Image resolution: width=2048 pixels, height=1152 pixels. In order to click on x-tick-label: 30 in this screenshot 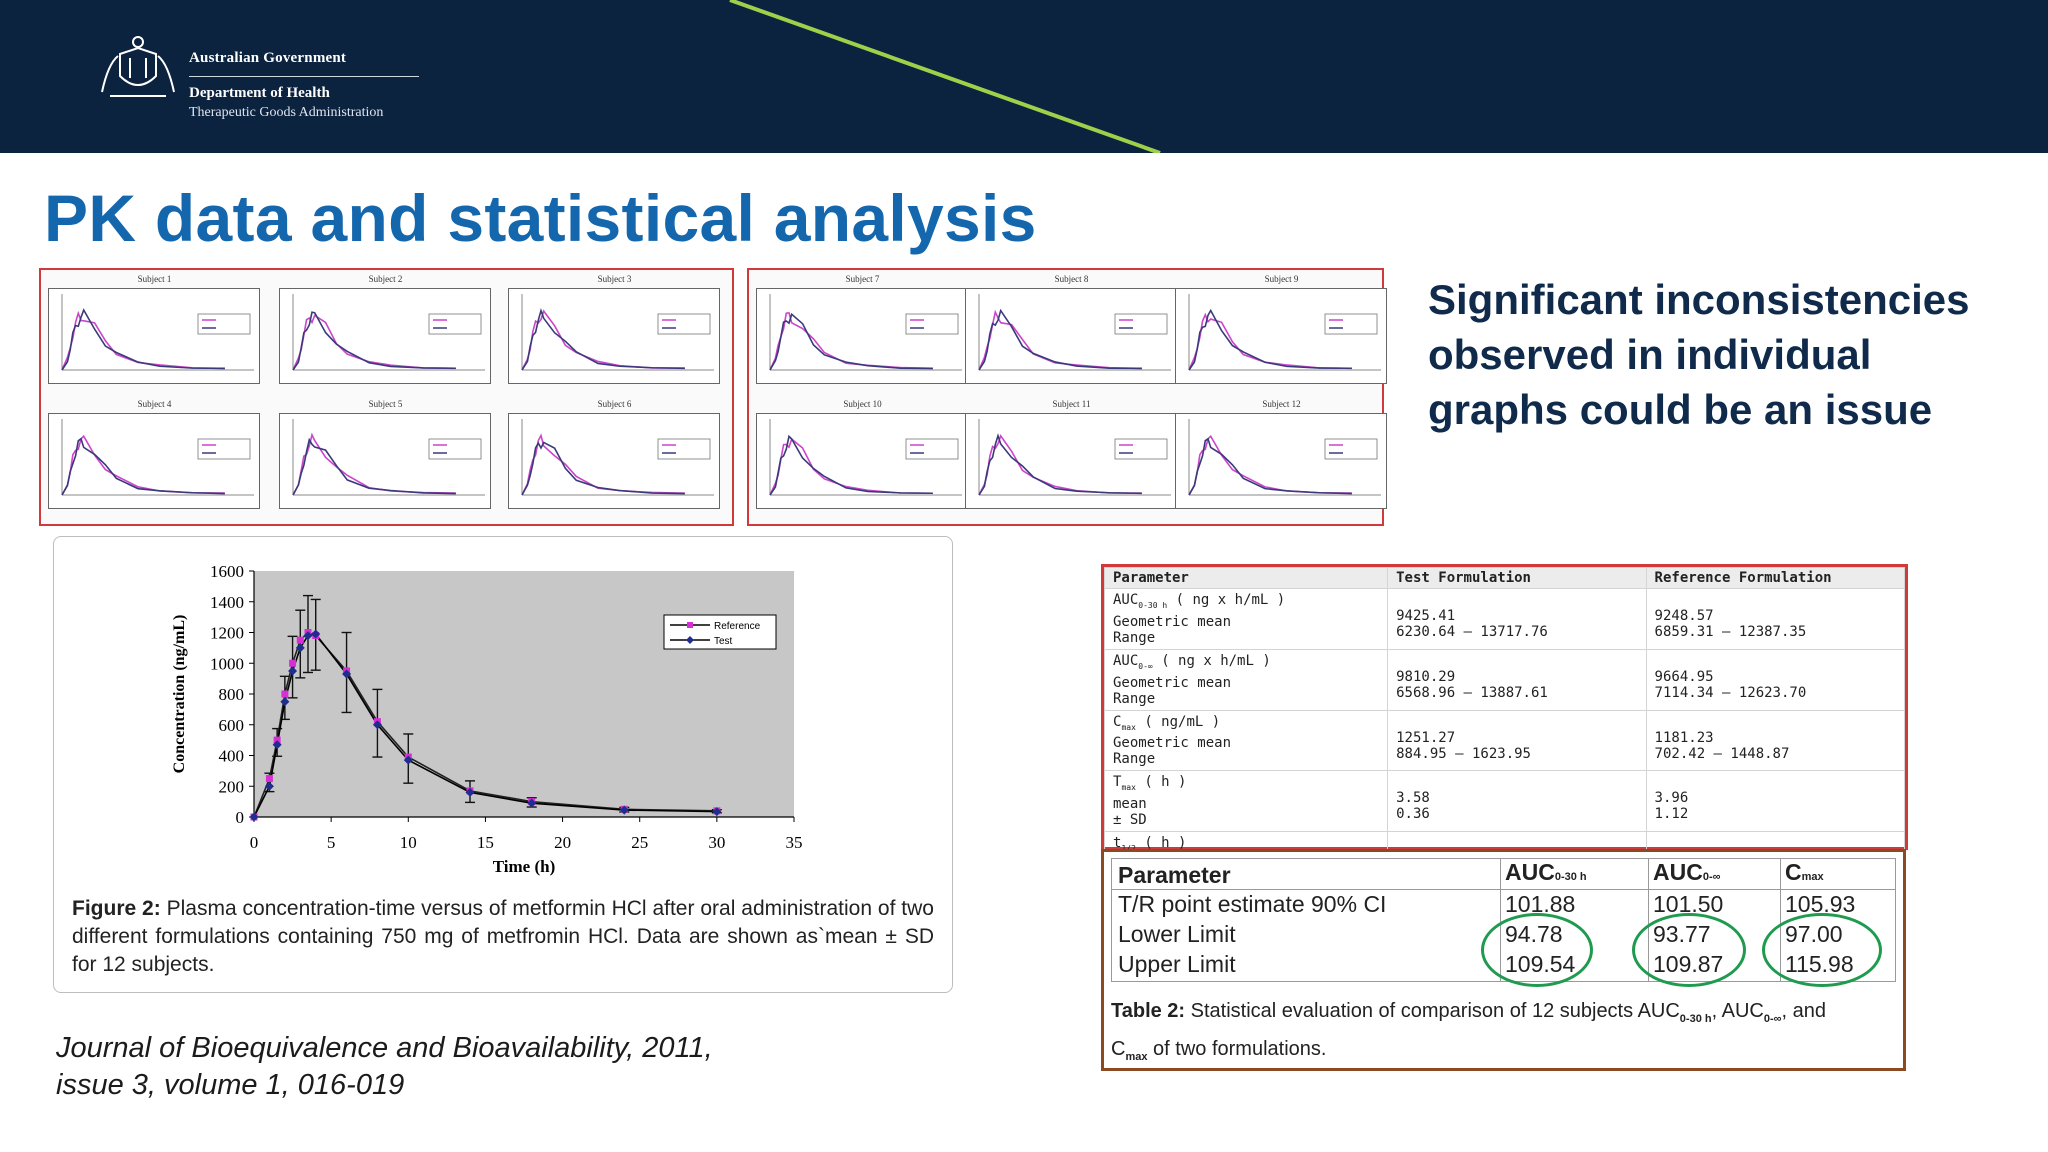, I will do `click(716, 842)`.